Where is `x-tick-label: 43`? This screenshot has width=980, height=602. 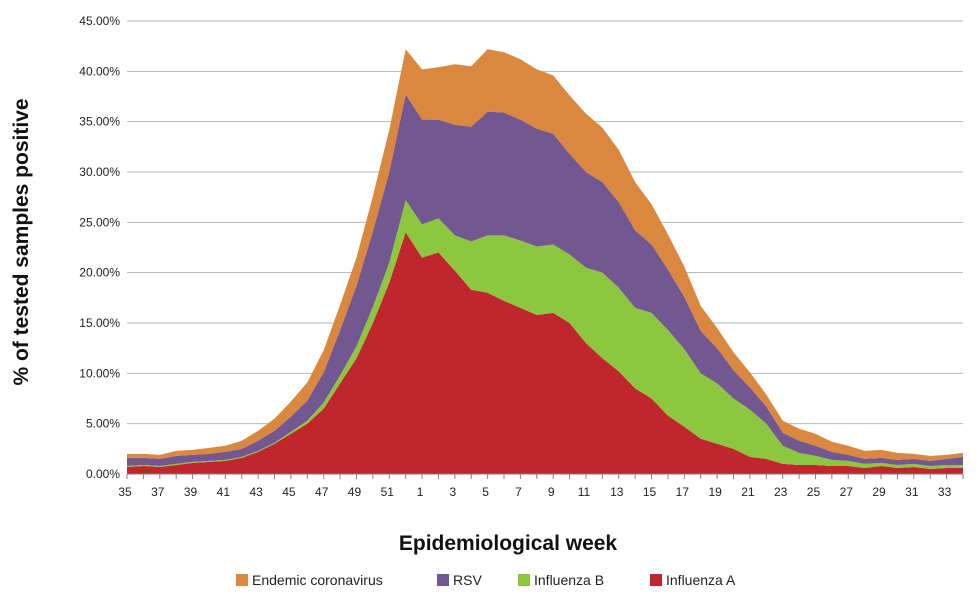
x-tick-label: 43 is located at coordinates (256, 492).